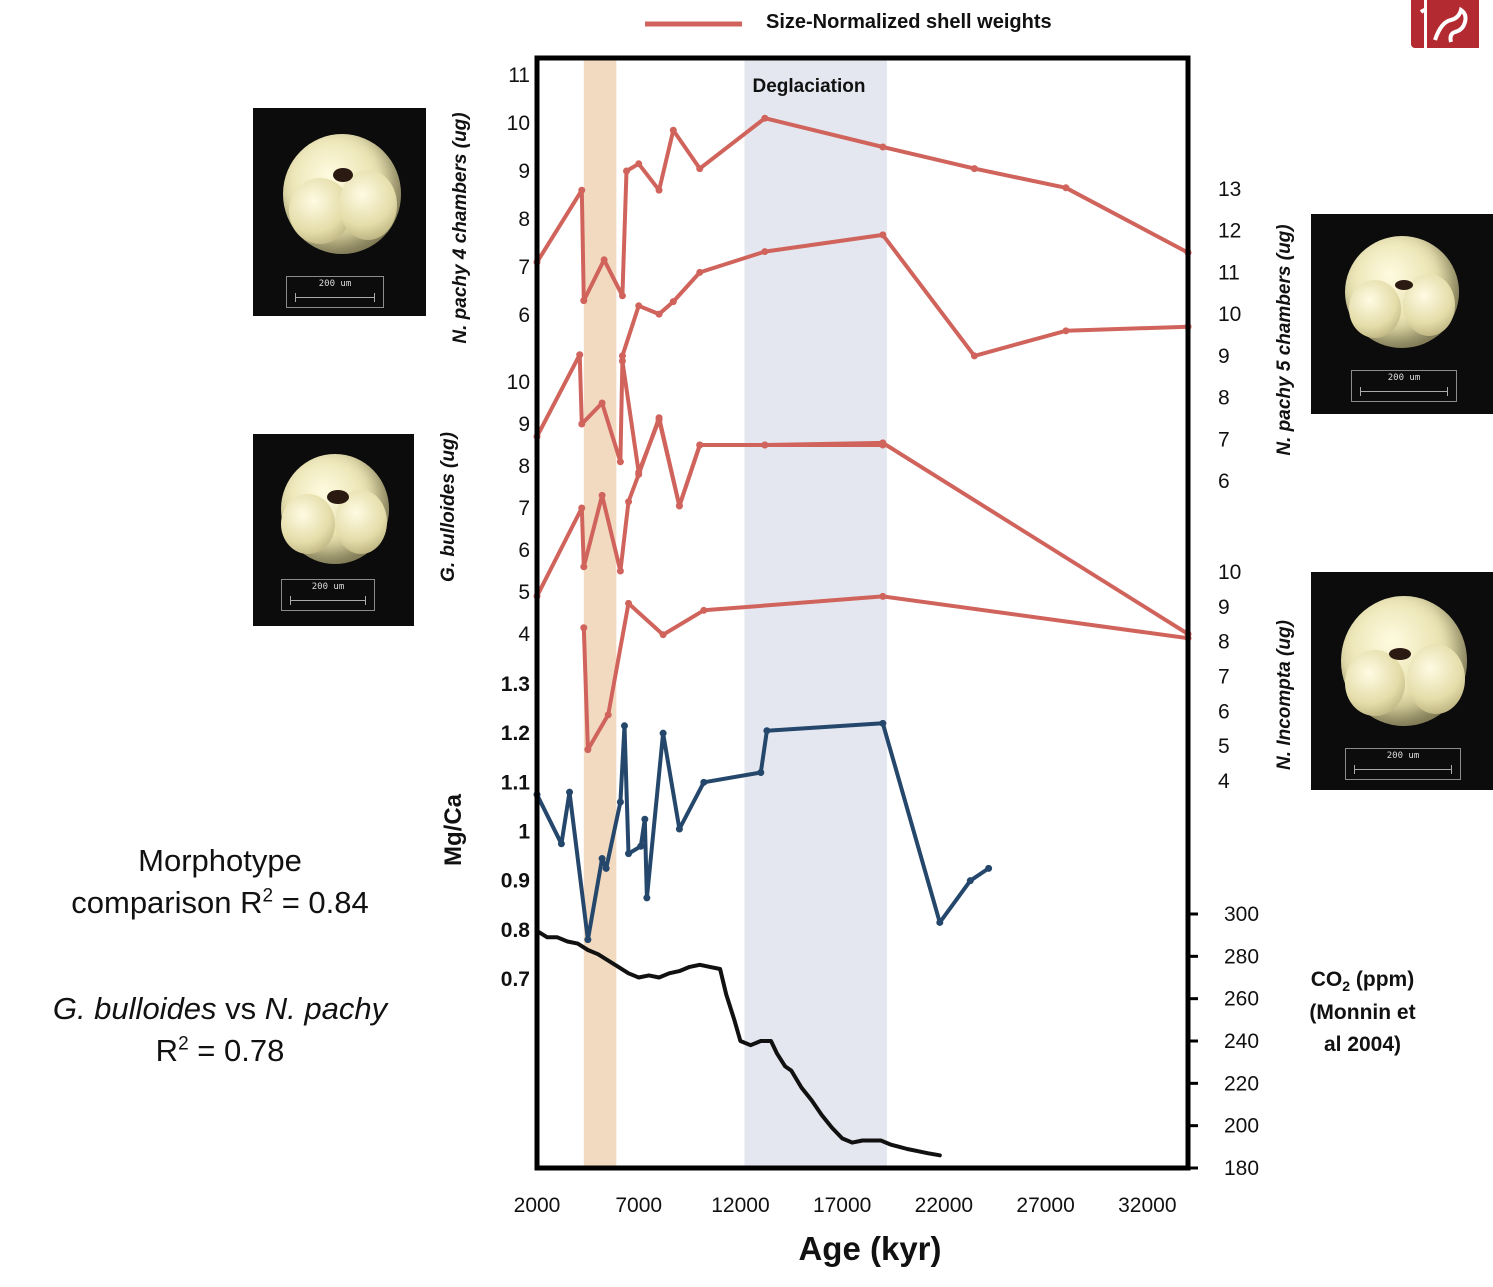 This screenshot has width=1493, height=1287. I want to click on x-axis-title: Age (kyr), so click(870, 1248).